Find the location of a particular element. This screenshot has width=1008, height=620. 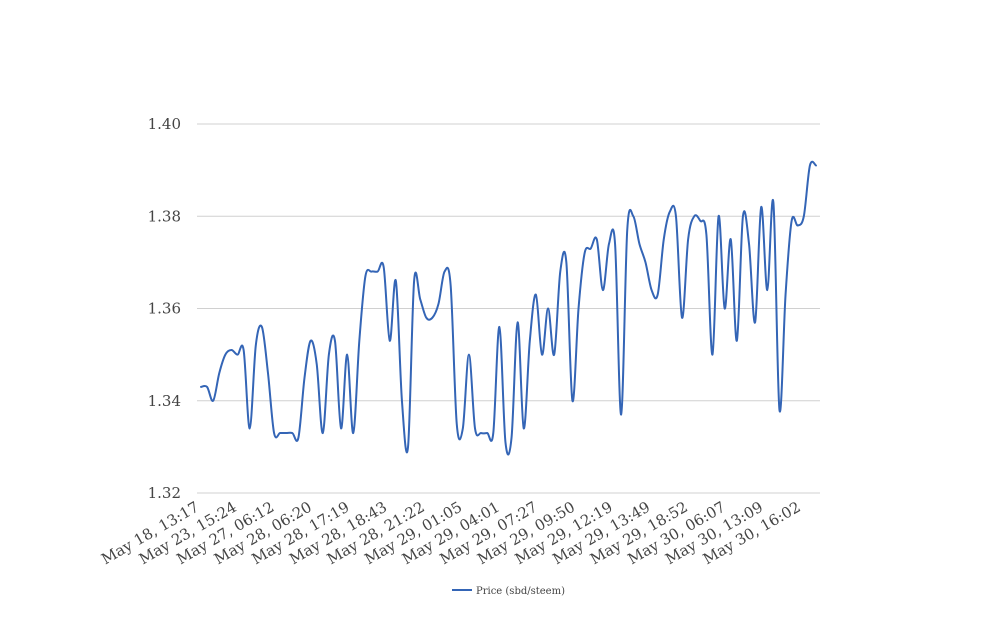

y-tick-label: 1.36 is located at coordinates (164, 309).